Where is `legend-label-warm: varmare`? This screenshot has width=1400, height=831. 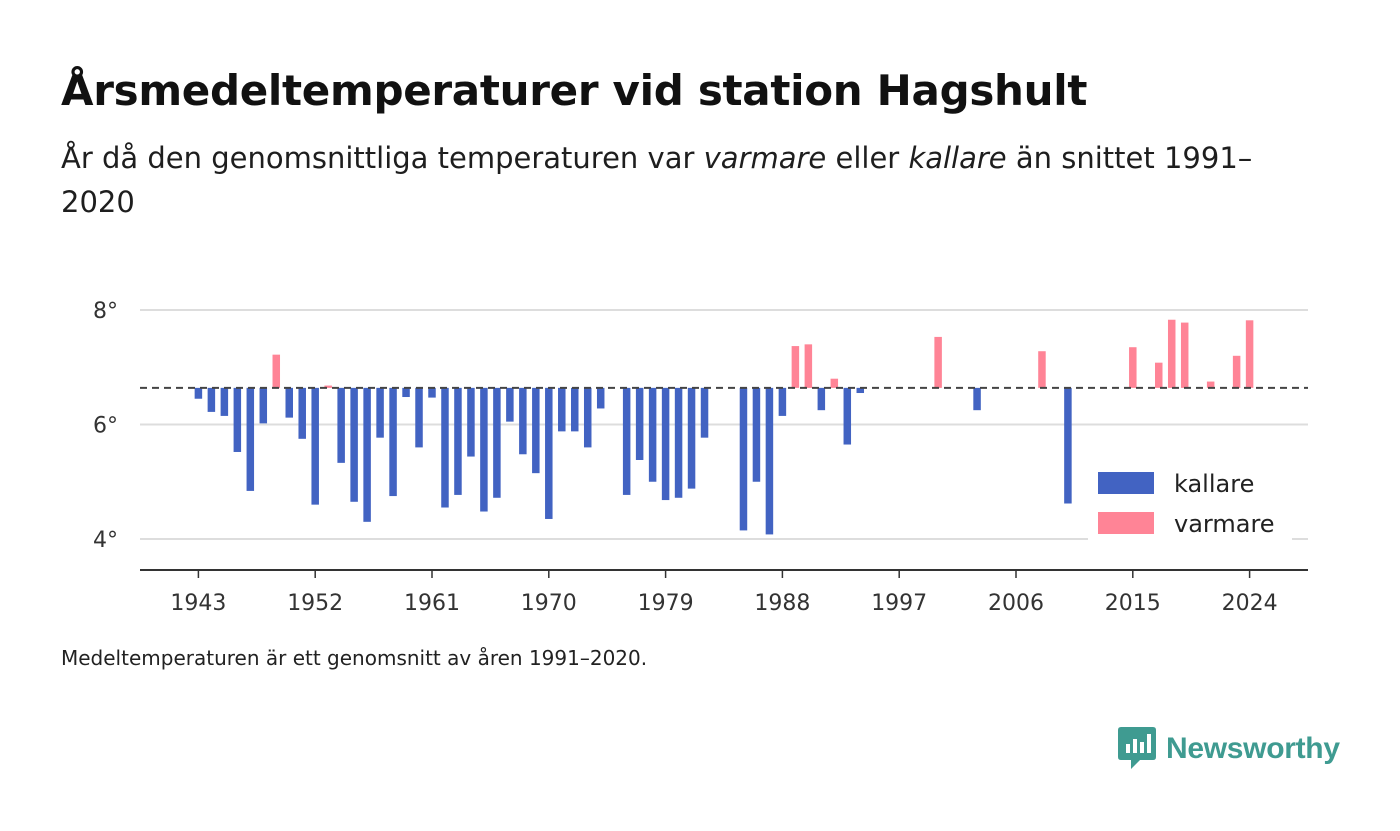 legend-label-warm: varmare is located at coordinates (1224, 524).